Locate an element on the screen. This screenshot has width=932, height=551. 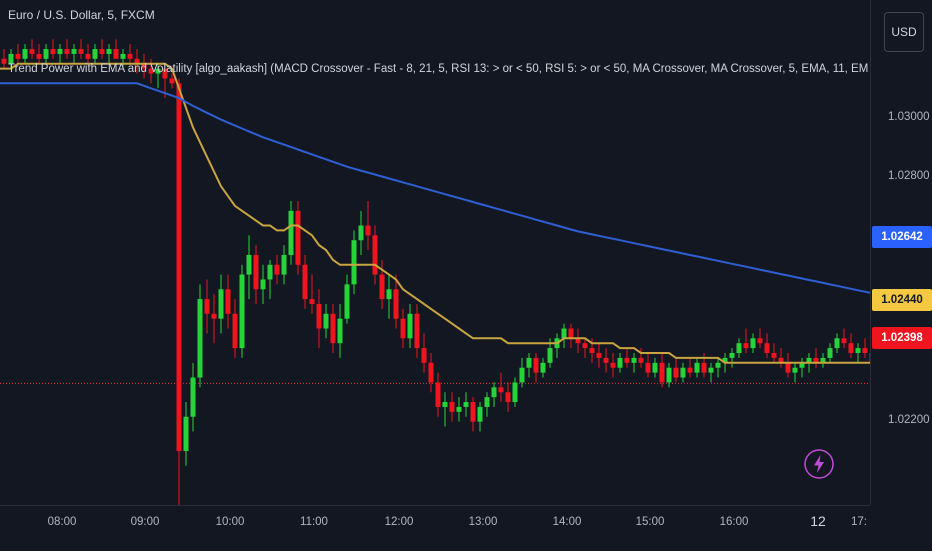
time-tick: 09:00 is located at coordinates (145, 522).